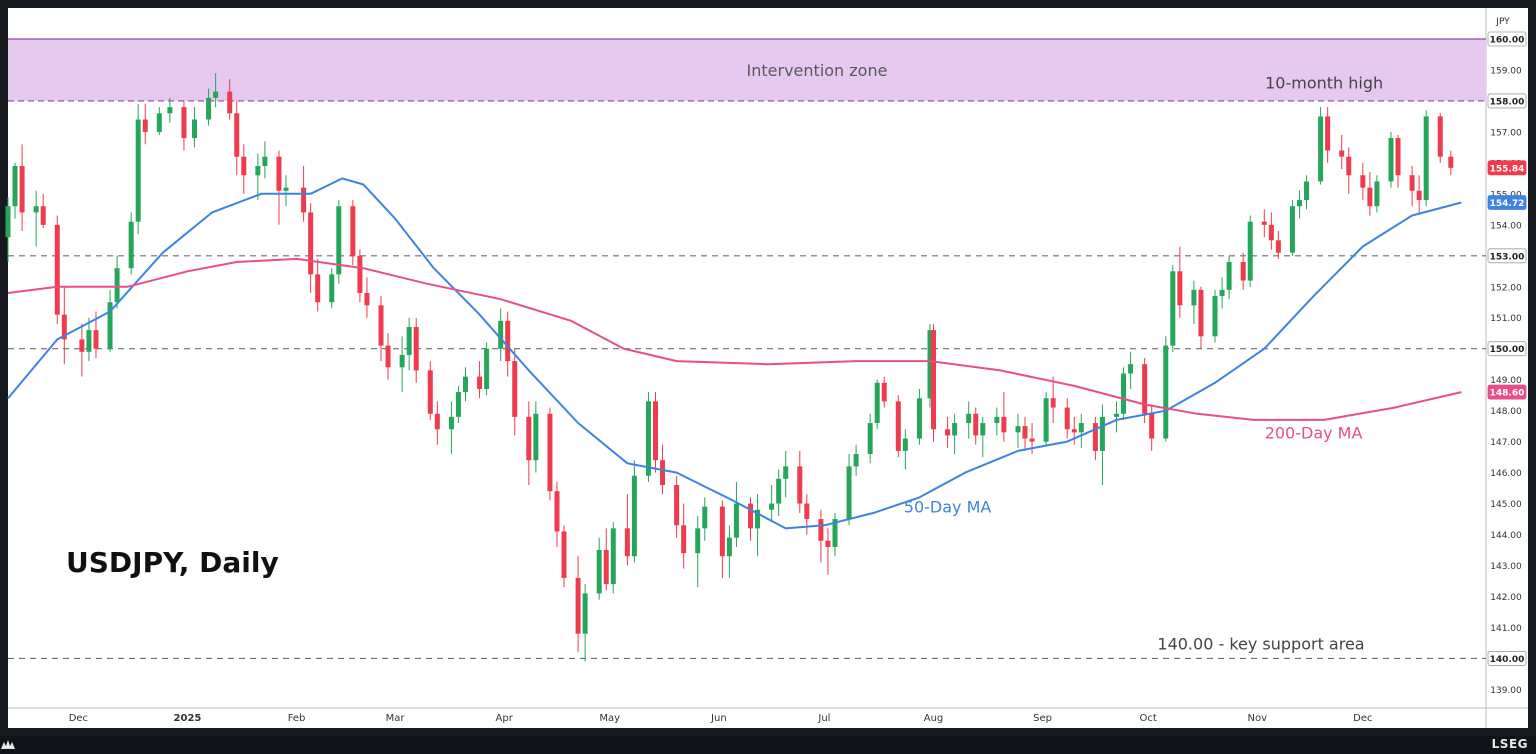 The height and width of the screenshot is (754, 1536). I want to click on x-tick-label: Nov, so click(1257, 718).